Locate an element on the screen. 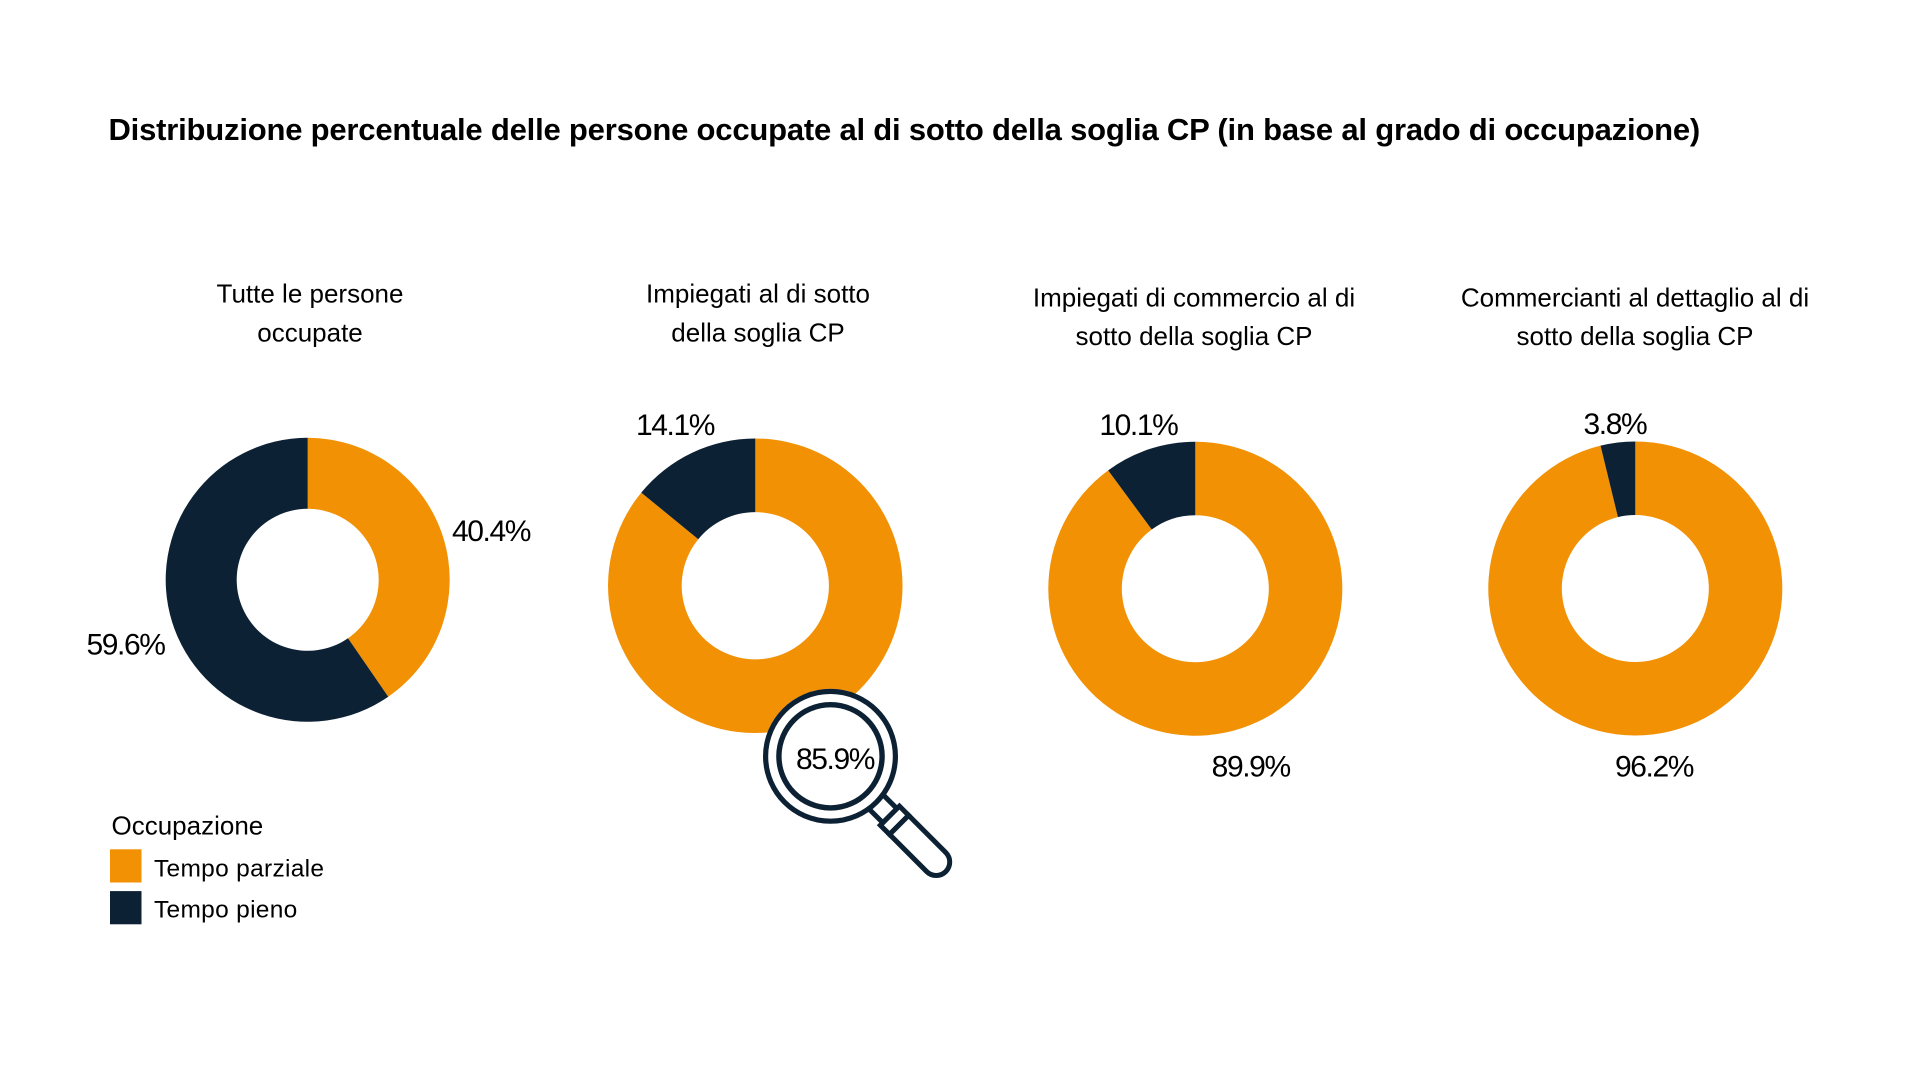 The width and height of the screenshot is (1920, 1085). svg-text: 85.9% is located at coordinates (835, 759).